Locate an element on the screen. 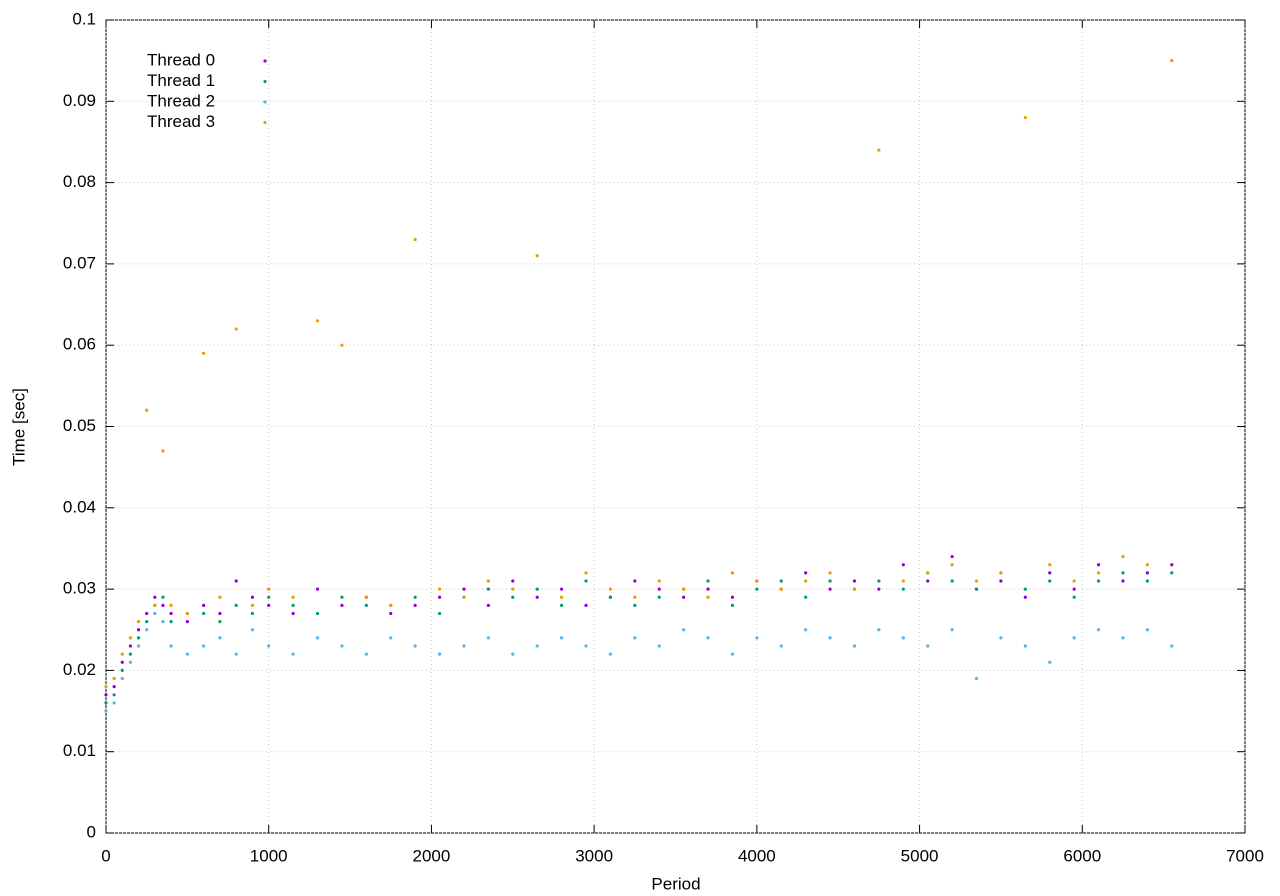 This screenshot has width=1280, height=896. x-tick-label: 2000 is located at coordinates (432, 855).